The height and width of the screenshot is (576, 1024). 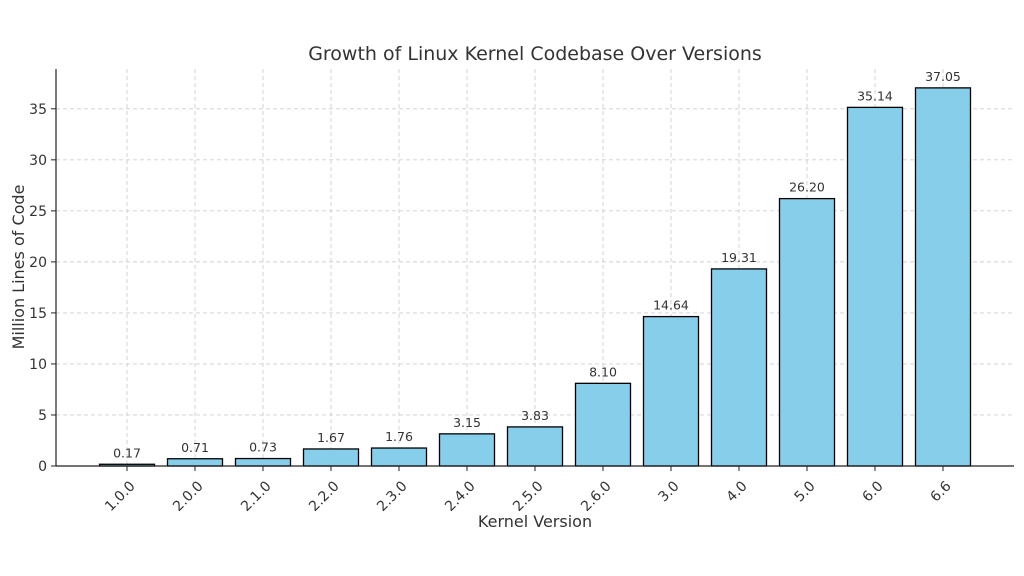 I want to click on y-tick-label: 15, so click(x=38, y=314).